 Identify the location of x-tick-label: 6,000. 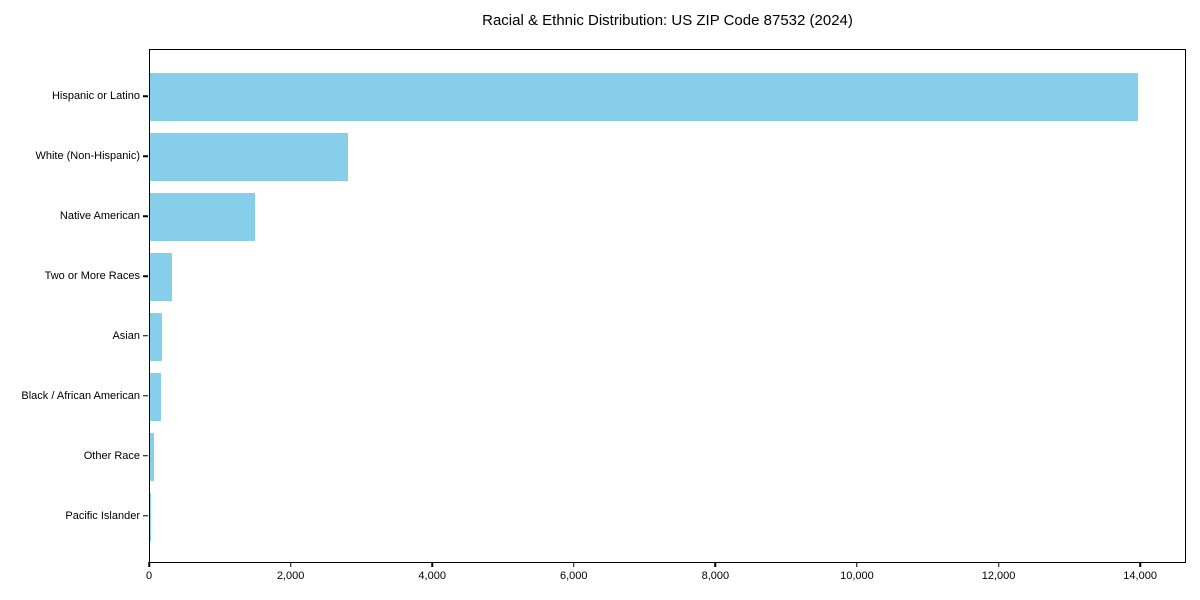
(574, 576).